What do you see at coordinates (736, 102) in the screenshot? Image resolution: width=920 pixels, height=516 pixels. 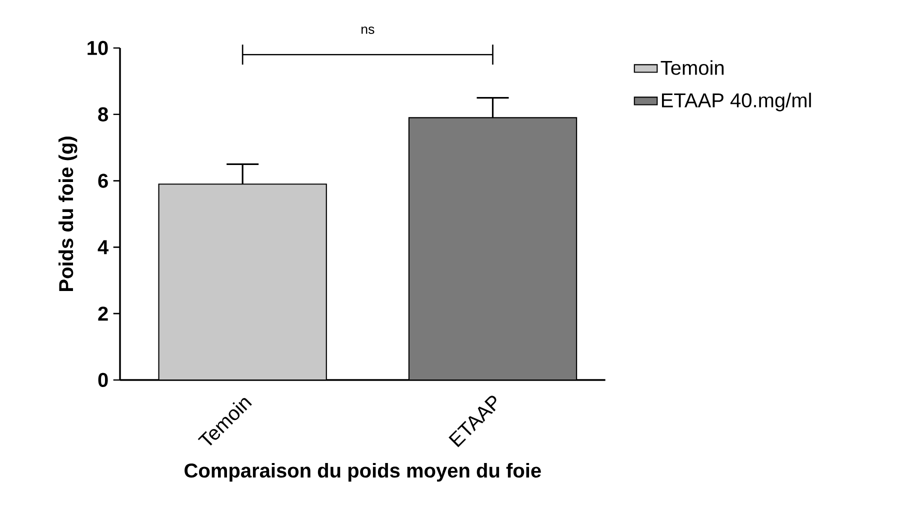 I see `legend-label: ETAAP 40.mg/ml` at bounding box center [736, 102].